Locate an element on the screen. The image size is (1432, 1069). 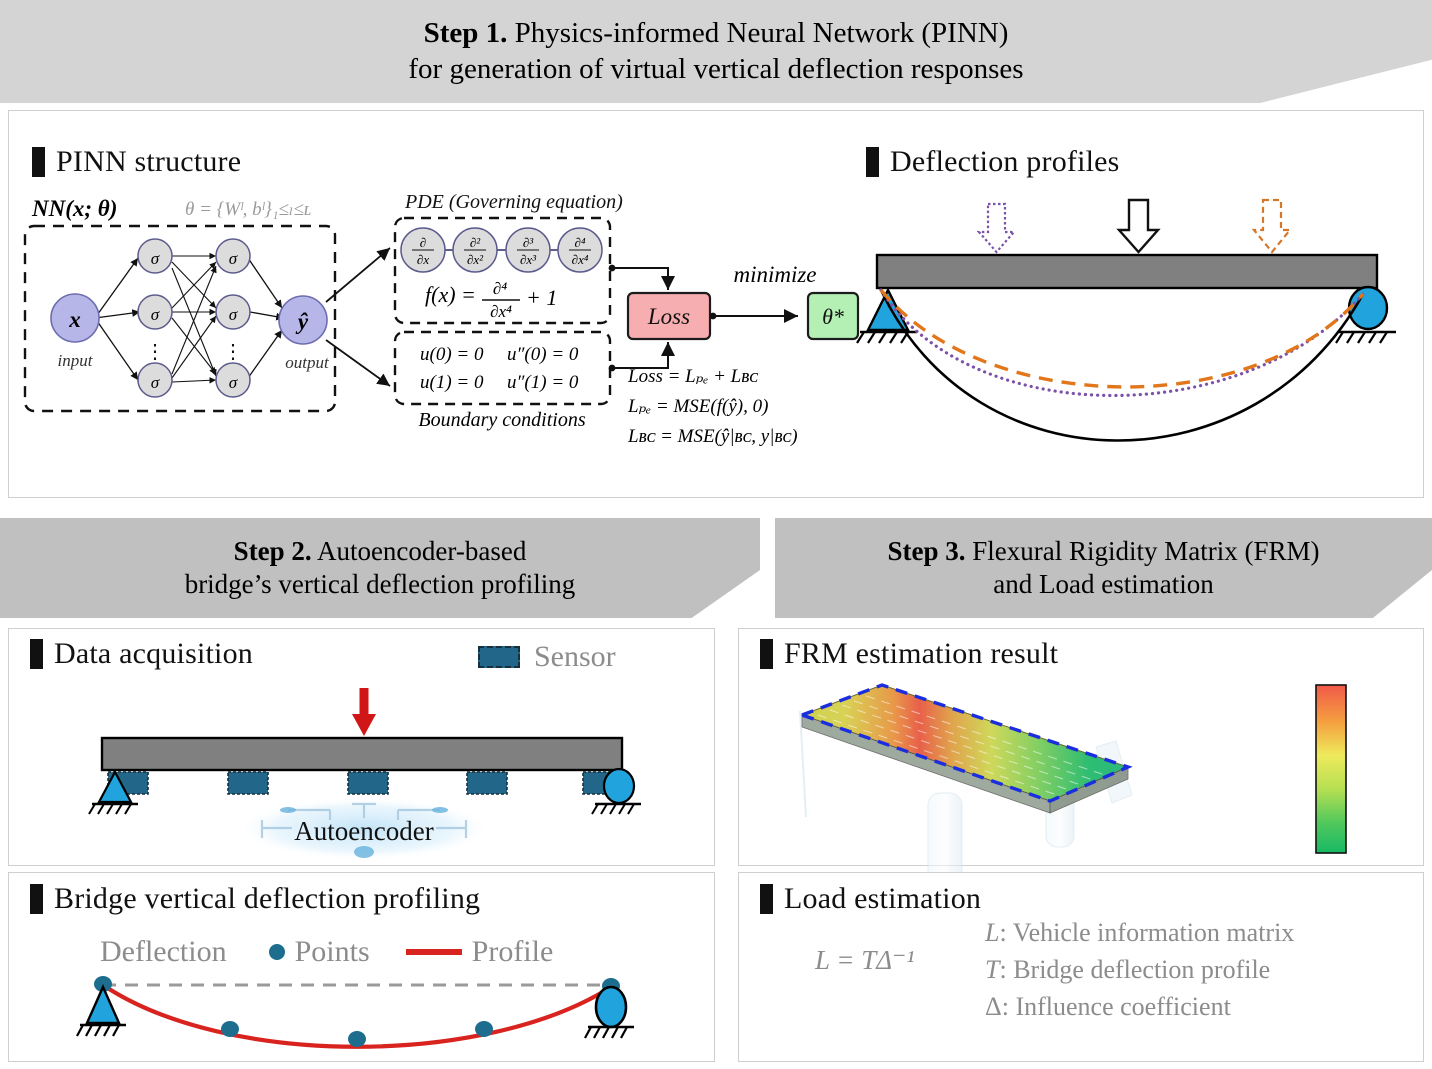
svg-text: output is located at coordinates (307, 362).